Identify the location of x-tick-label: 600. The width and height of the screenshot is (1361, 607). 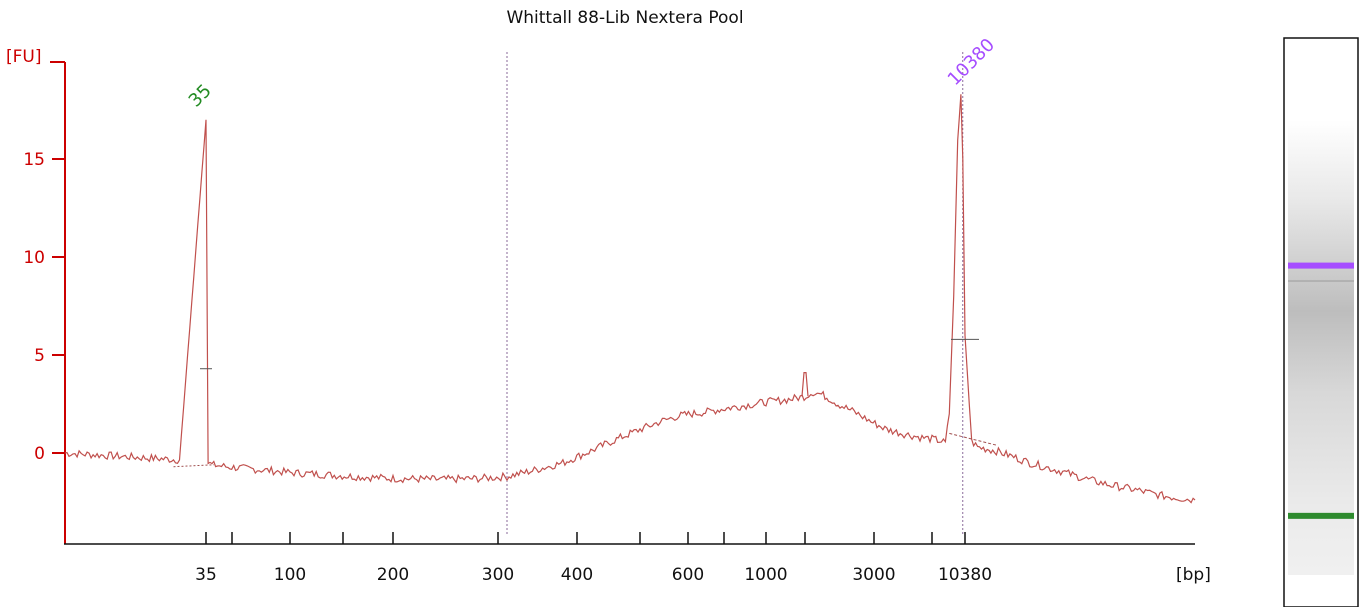
(688, 575).